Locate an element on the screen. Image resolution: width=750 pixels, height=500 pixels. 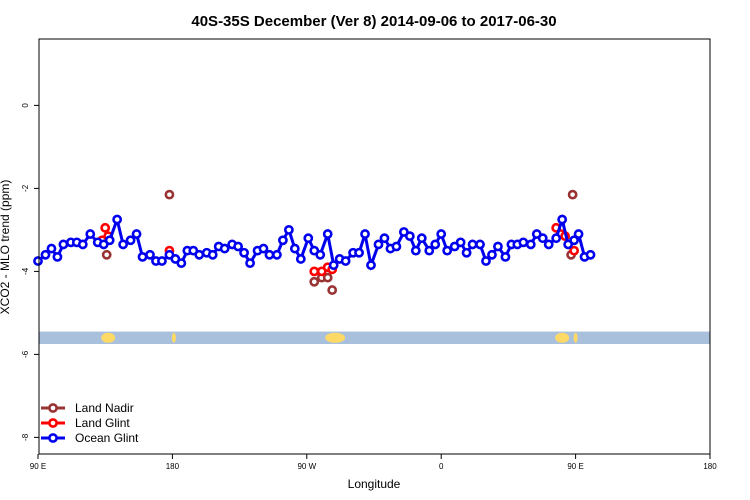
y-tick-label: -4 is located at coordinates (25, 271).